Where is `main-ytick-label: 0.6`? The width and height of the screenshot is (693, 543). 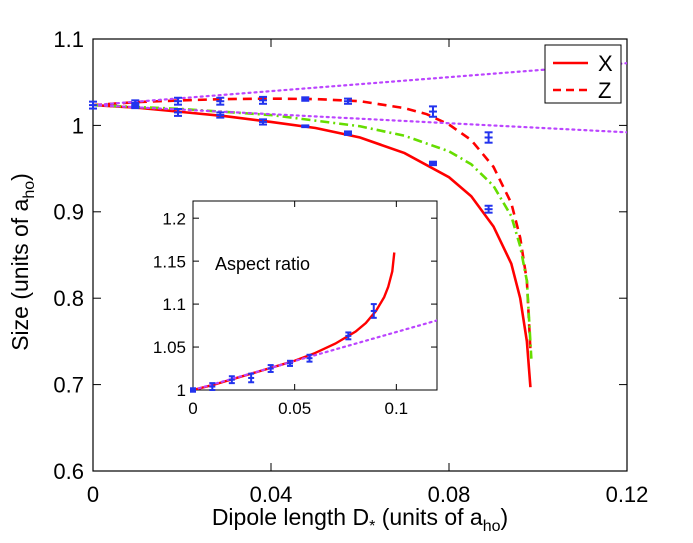 main-ytick-label: 0.6 is located at coordinates (68, 471).